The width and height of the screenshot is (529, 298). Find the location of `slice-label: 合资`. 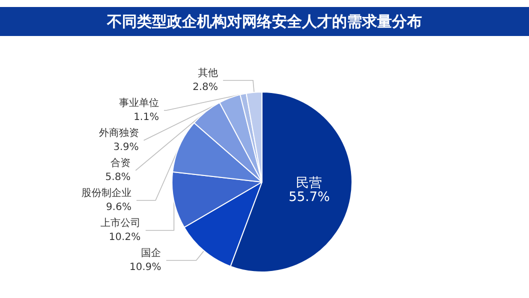

slice-label: 合资 is located at coordinates (120, 162).